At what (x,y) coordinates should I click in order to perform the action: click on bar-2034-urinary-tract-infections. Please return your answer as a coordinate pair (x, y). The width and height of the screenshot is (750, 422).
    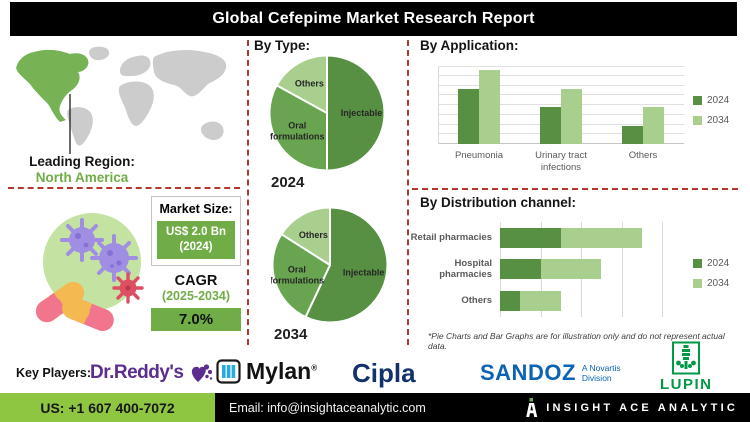
    Looking at the image, I should click on (571, 116).